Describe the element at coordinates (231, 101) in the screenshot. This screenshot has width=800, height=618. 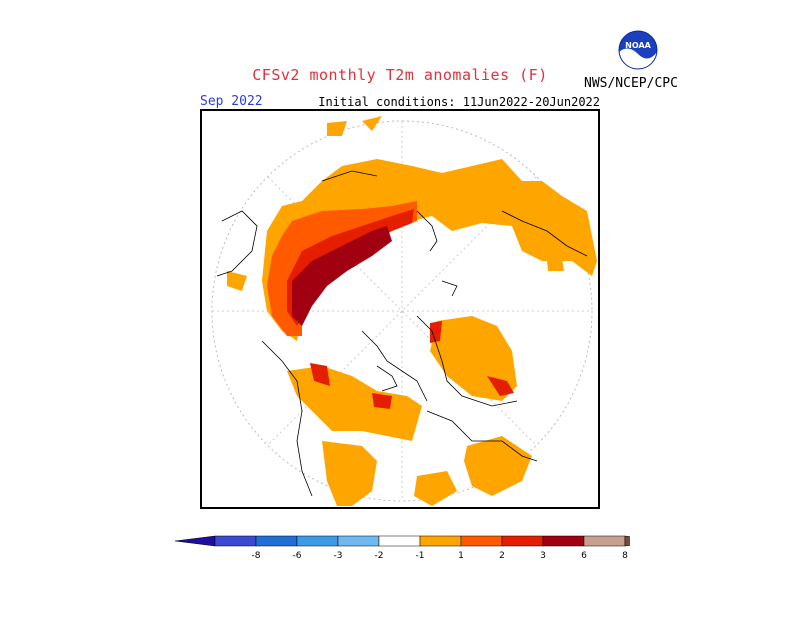
I see `target-month: Sep 2022` at that location.